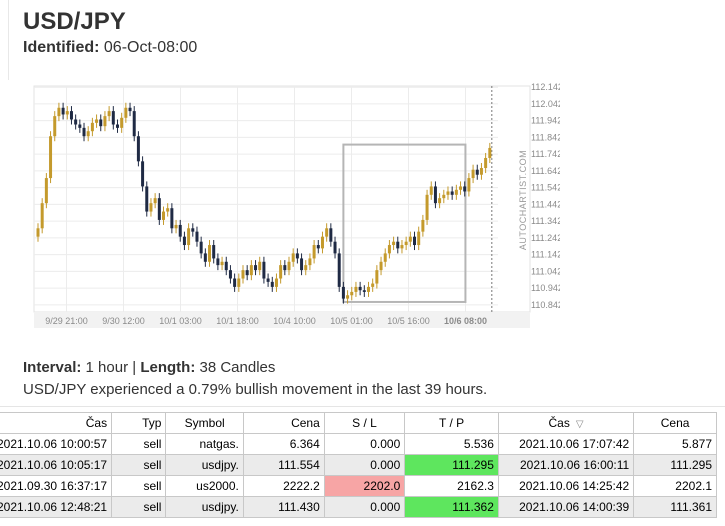 This screenshot has height=526, width=725. I want to click on y-tick-label: 111.3429, so click(545, 221).